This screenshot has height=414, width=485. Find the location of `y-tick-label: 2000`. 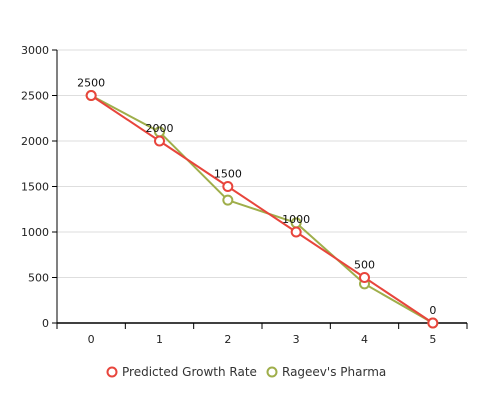

y-tick-label: 2000 is located at coordinates (35, 141).